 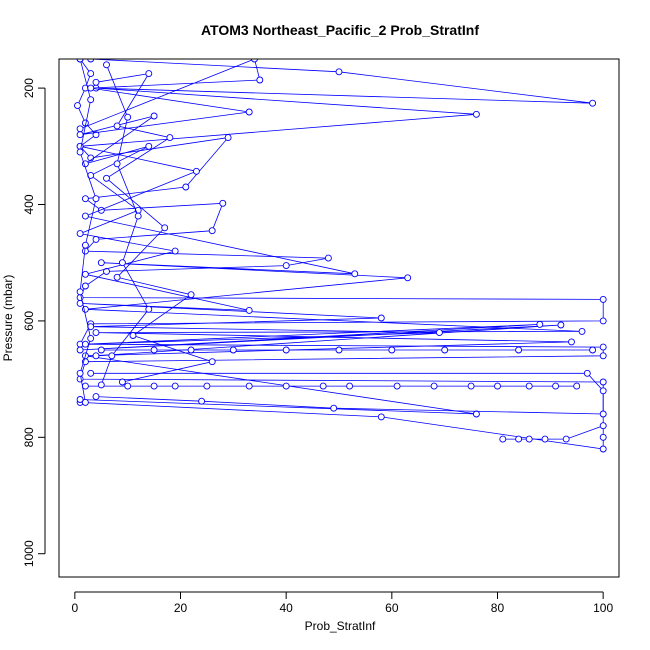 What do you see at coordinates (392, 608) in the screenshot?
I see `x-tick-label: 60` at bounding box center [392, 608].